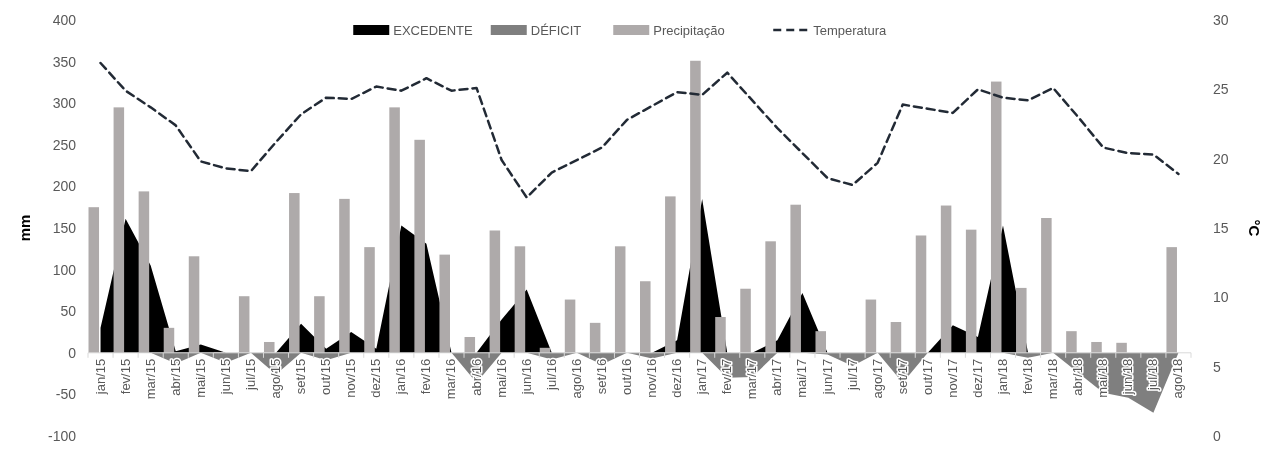 The width and height of the screenshot is (1279, 450). What do you see at coordinates (576, 378) in the screenshot?
I see `x-tick-label: ago/16` at bounding box center [576, 378].